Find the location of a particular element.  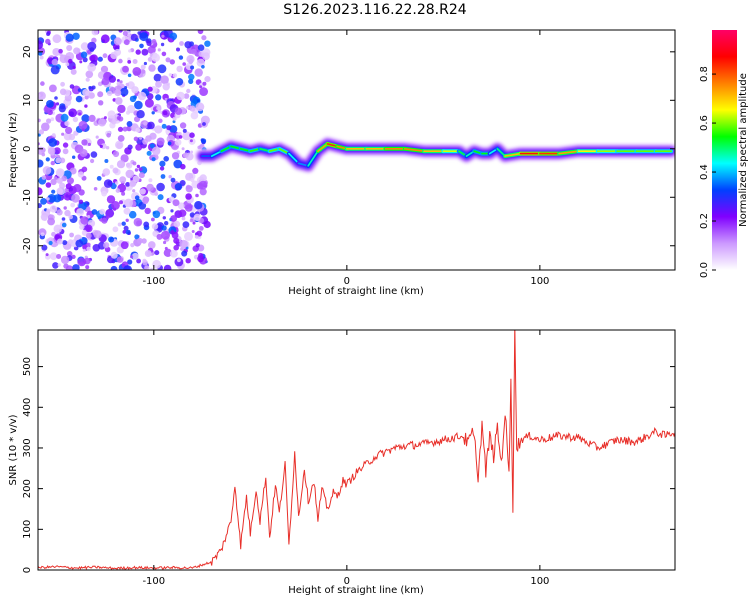

spectrogram-y-tick-label: 0 is located at coordinates (27, 149).